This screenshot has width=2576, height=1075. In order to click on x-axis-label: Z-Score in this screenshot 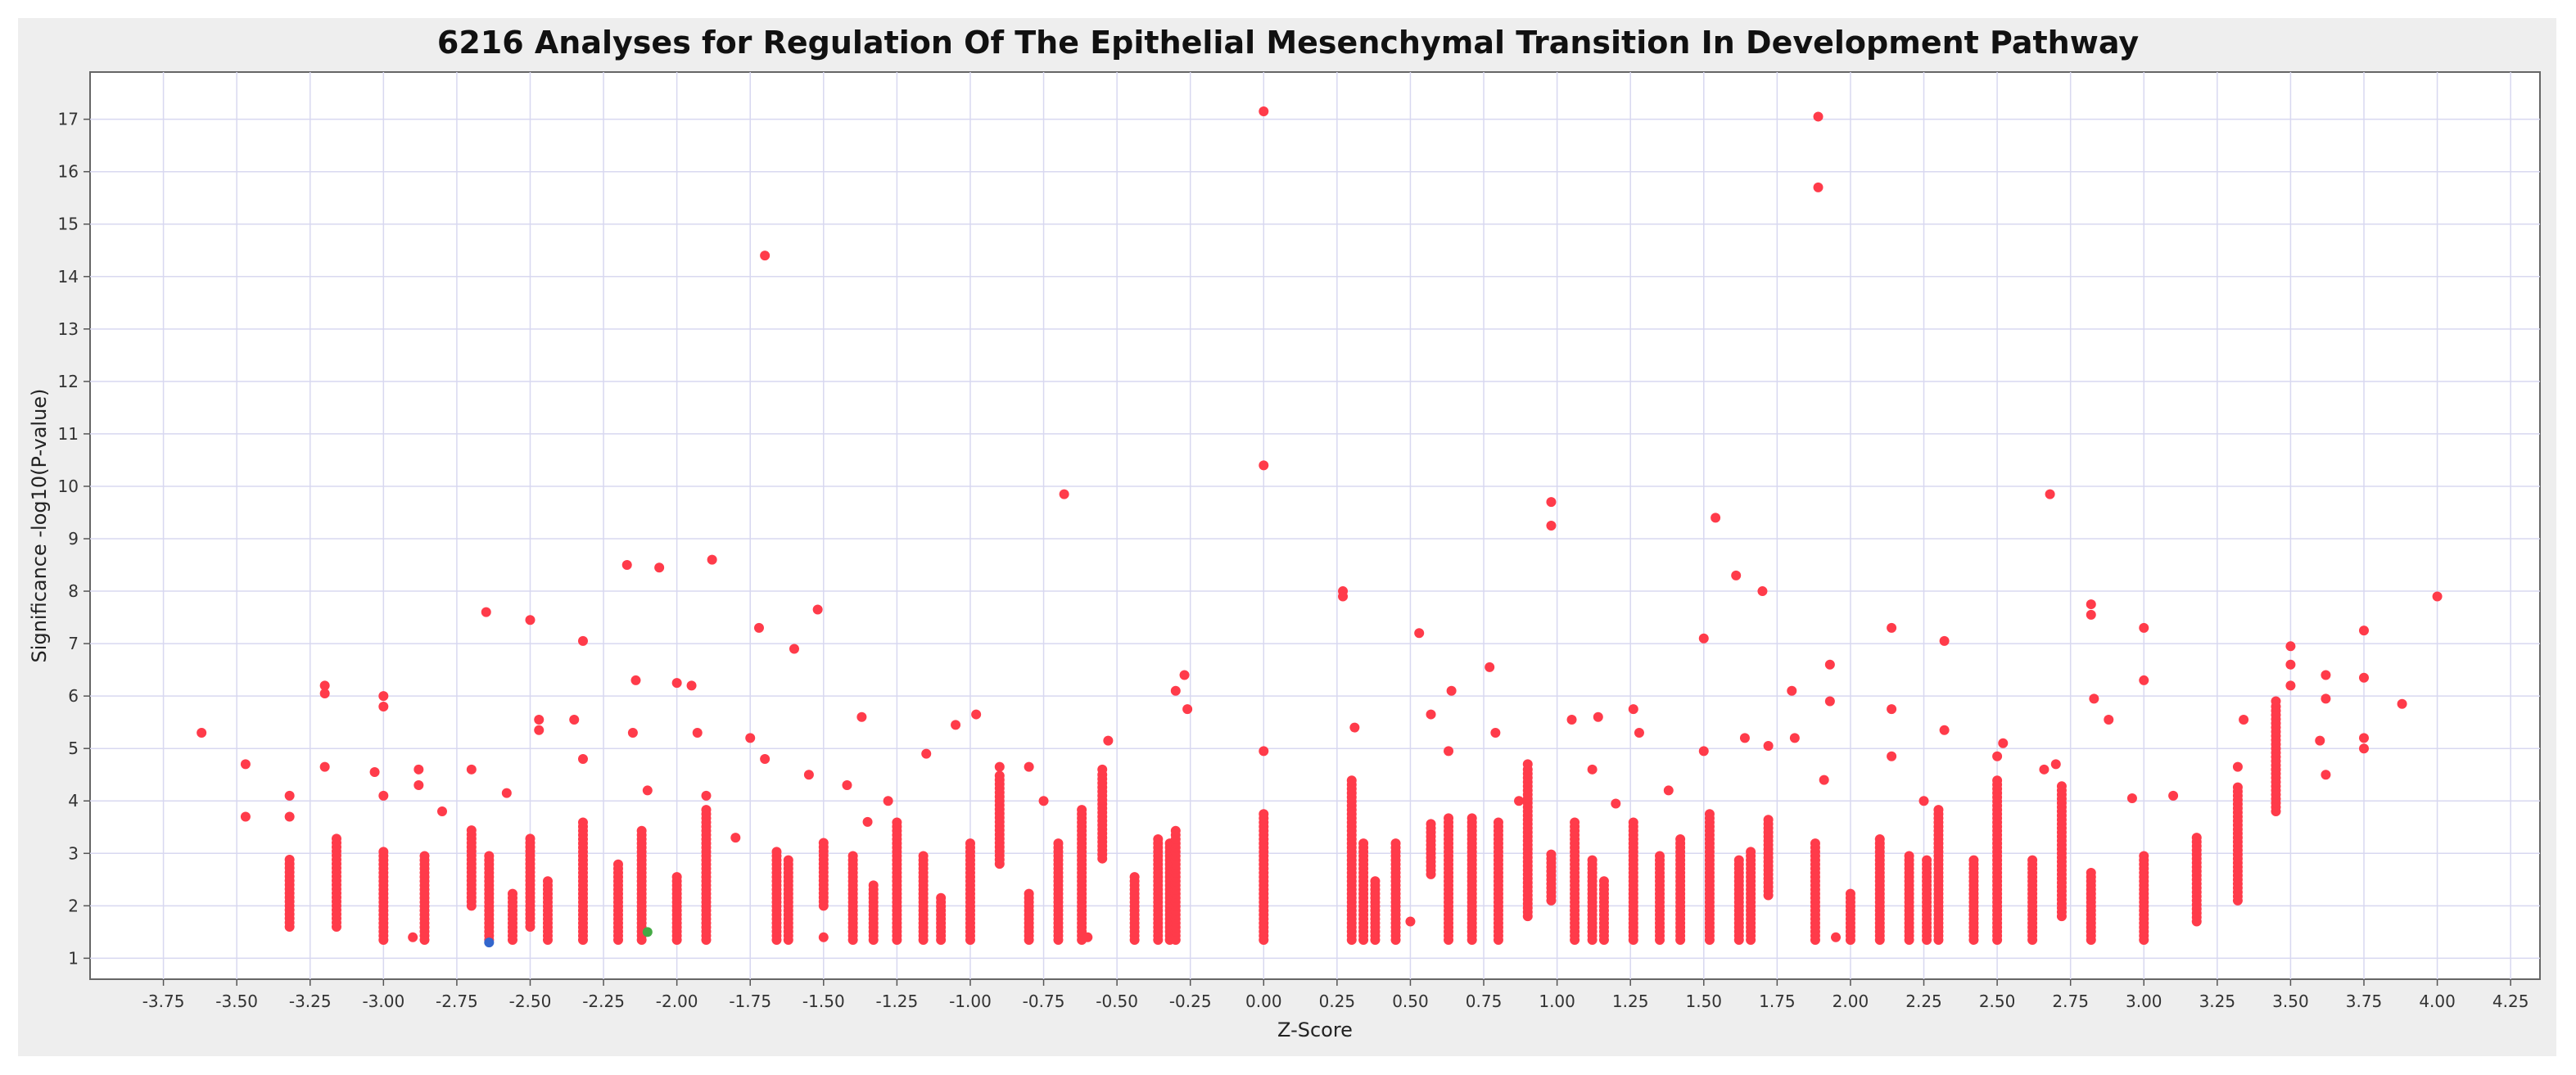, I will do `click(1315, 1030)`.